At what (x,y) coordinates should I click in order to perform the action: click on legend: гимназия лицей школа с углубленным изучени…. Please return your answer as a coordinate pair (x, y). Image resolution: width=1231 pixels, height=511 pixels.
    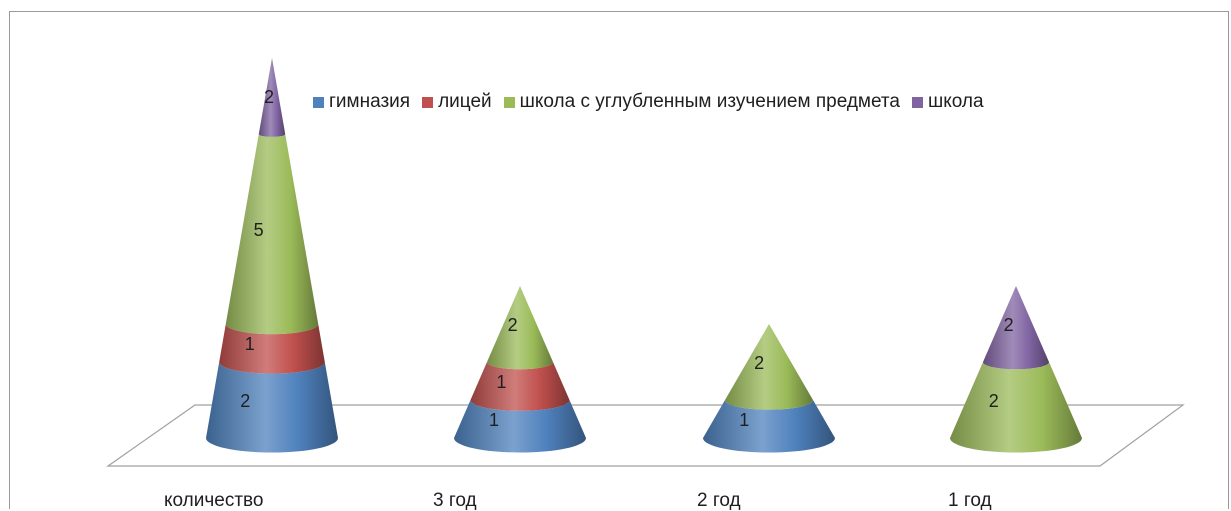
    Looking at the image, I should click on (648, 102).